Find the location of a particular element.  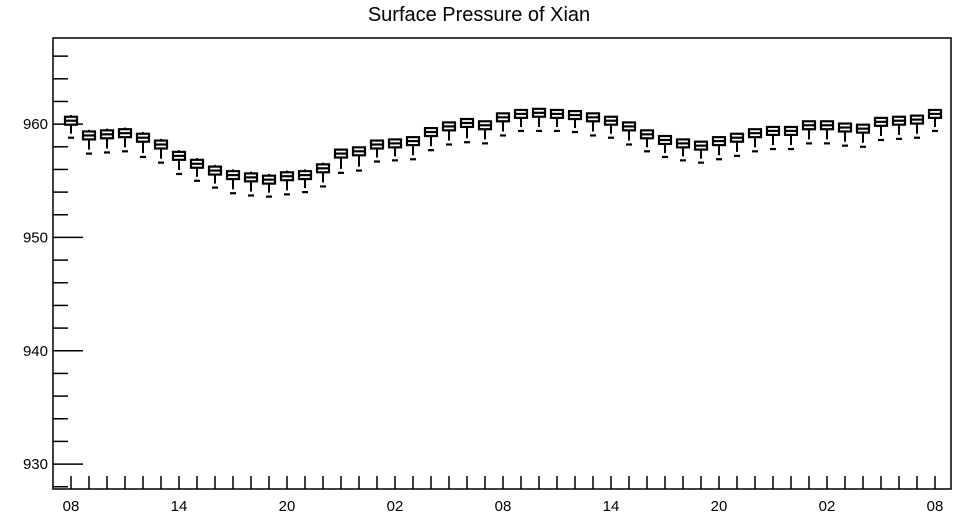

y-tick-label: 930 is located at coordinates (35, 464).